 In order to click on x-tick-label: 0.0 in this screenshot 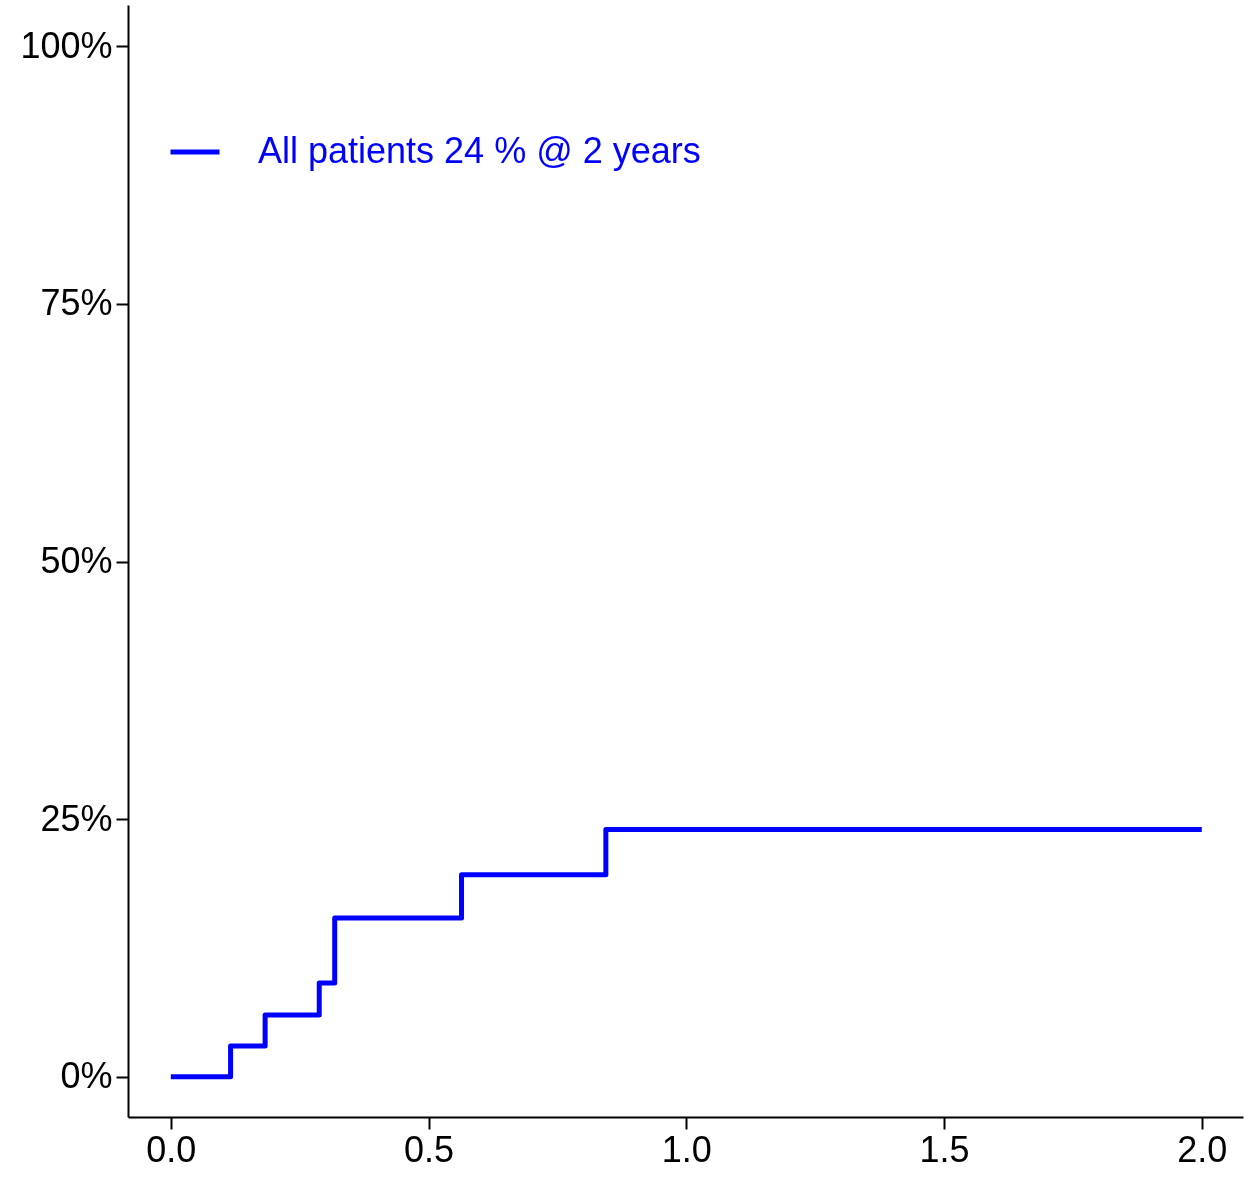, I will do `click(171, 1149)`.